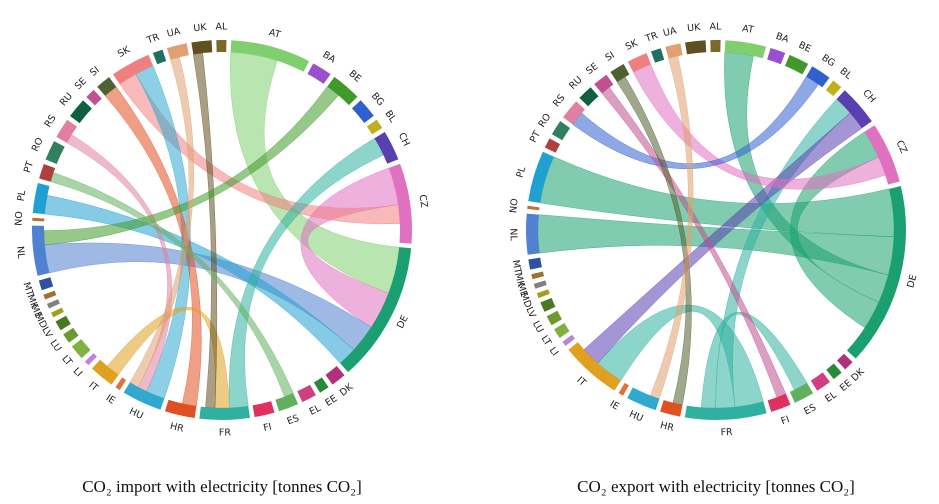  What do you see at coordinates (667, 427) in the screenshot?
I see `node-label: HR` at bounding box center [667, 427].